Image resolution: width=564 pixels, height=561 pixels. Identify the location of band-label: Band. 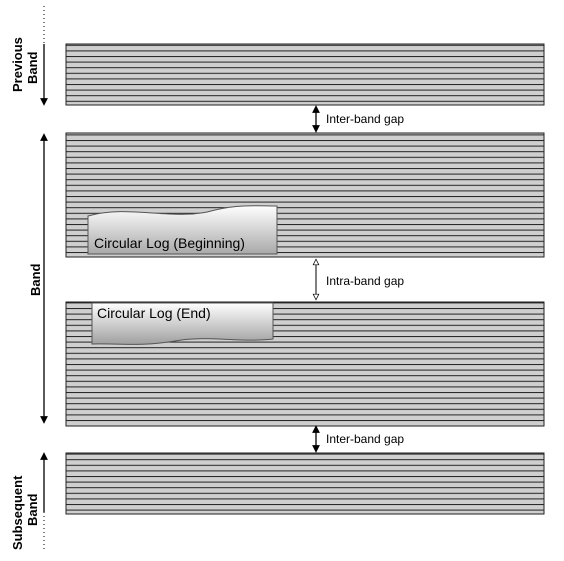
(35, 279).